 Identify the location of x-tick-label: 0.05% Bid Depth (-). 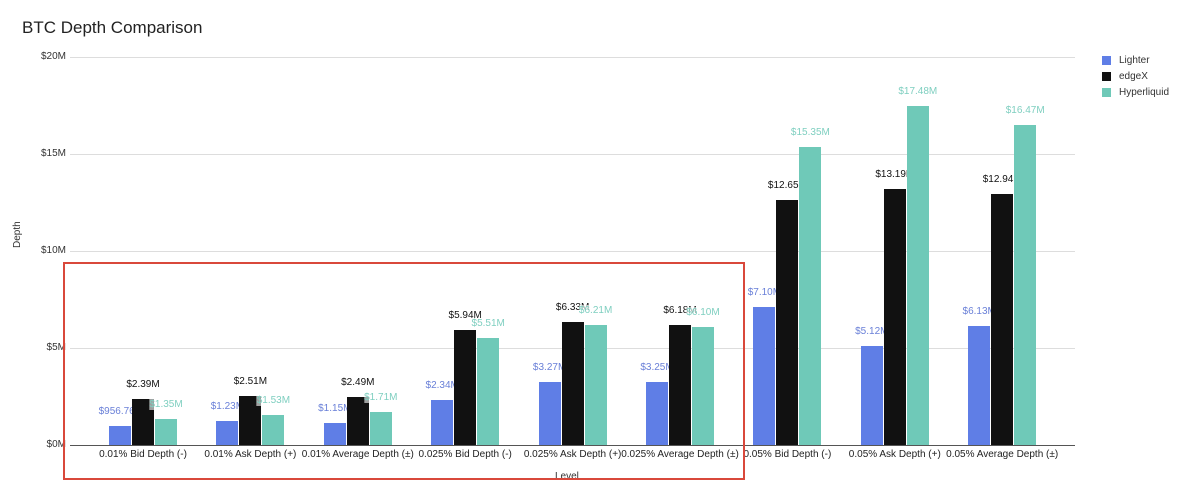
(787, 454).